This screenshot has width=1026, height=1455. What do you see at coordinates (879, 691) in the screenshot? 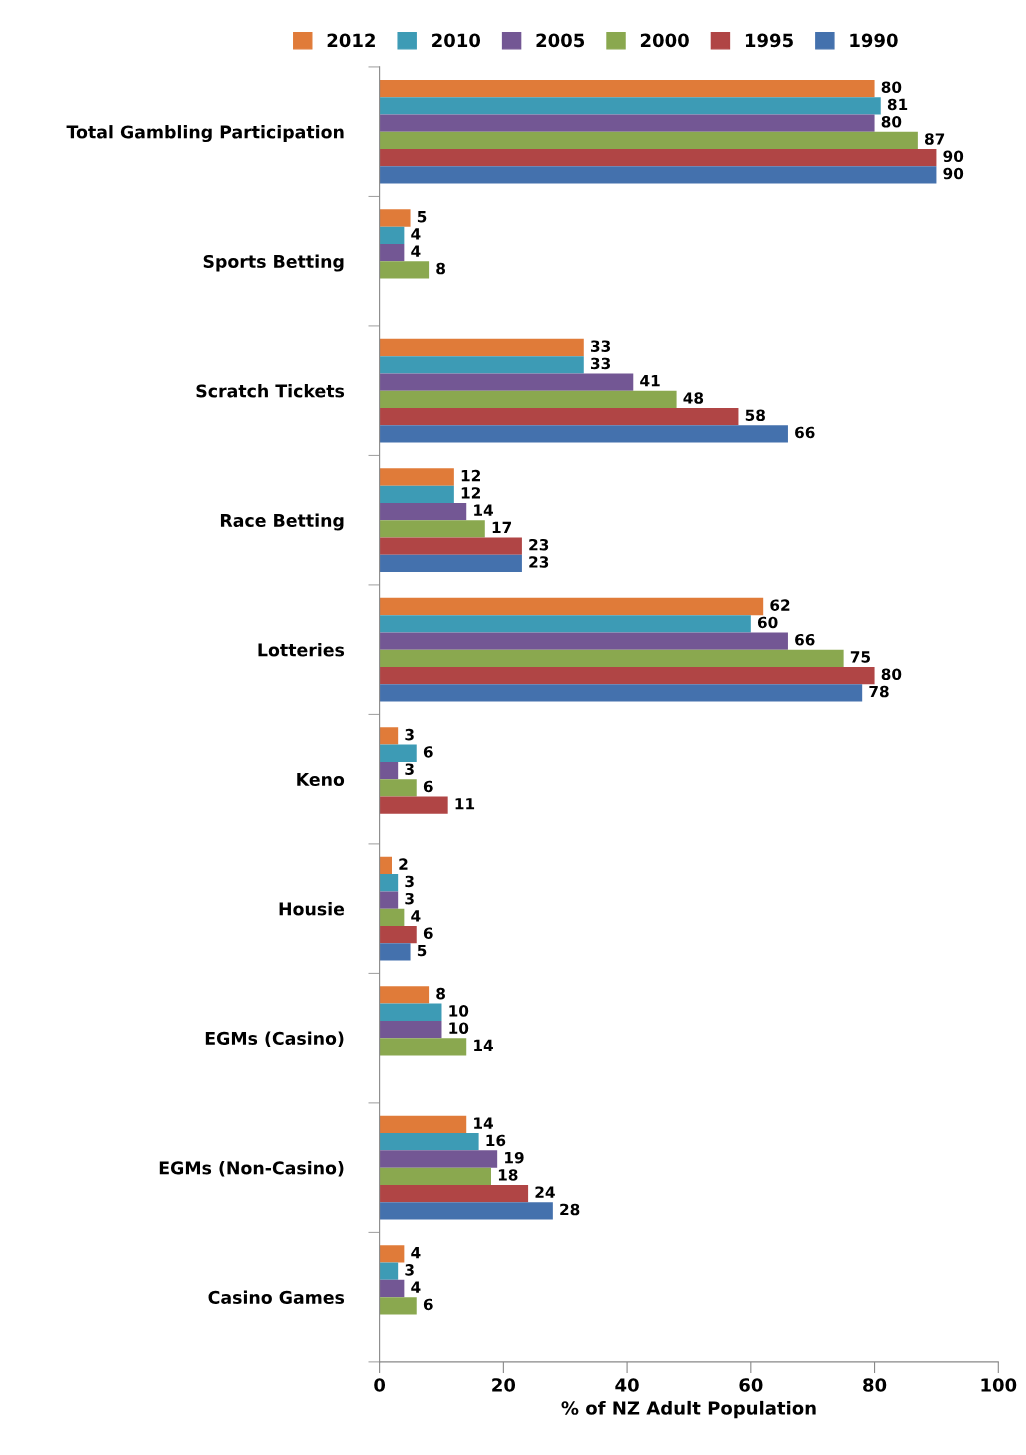
I see `data-label: 78` at bounding box center [879, 691].